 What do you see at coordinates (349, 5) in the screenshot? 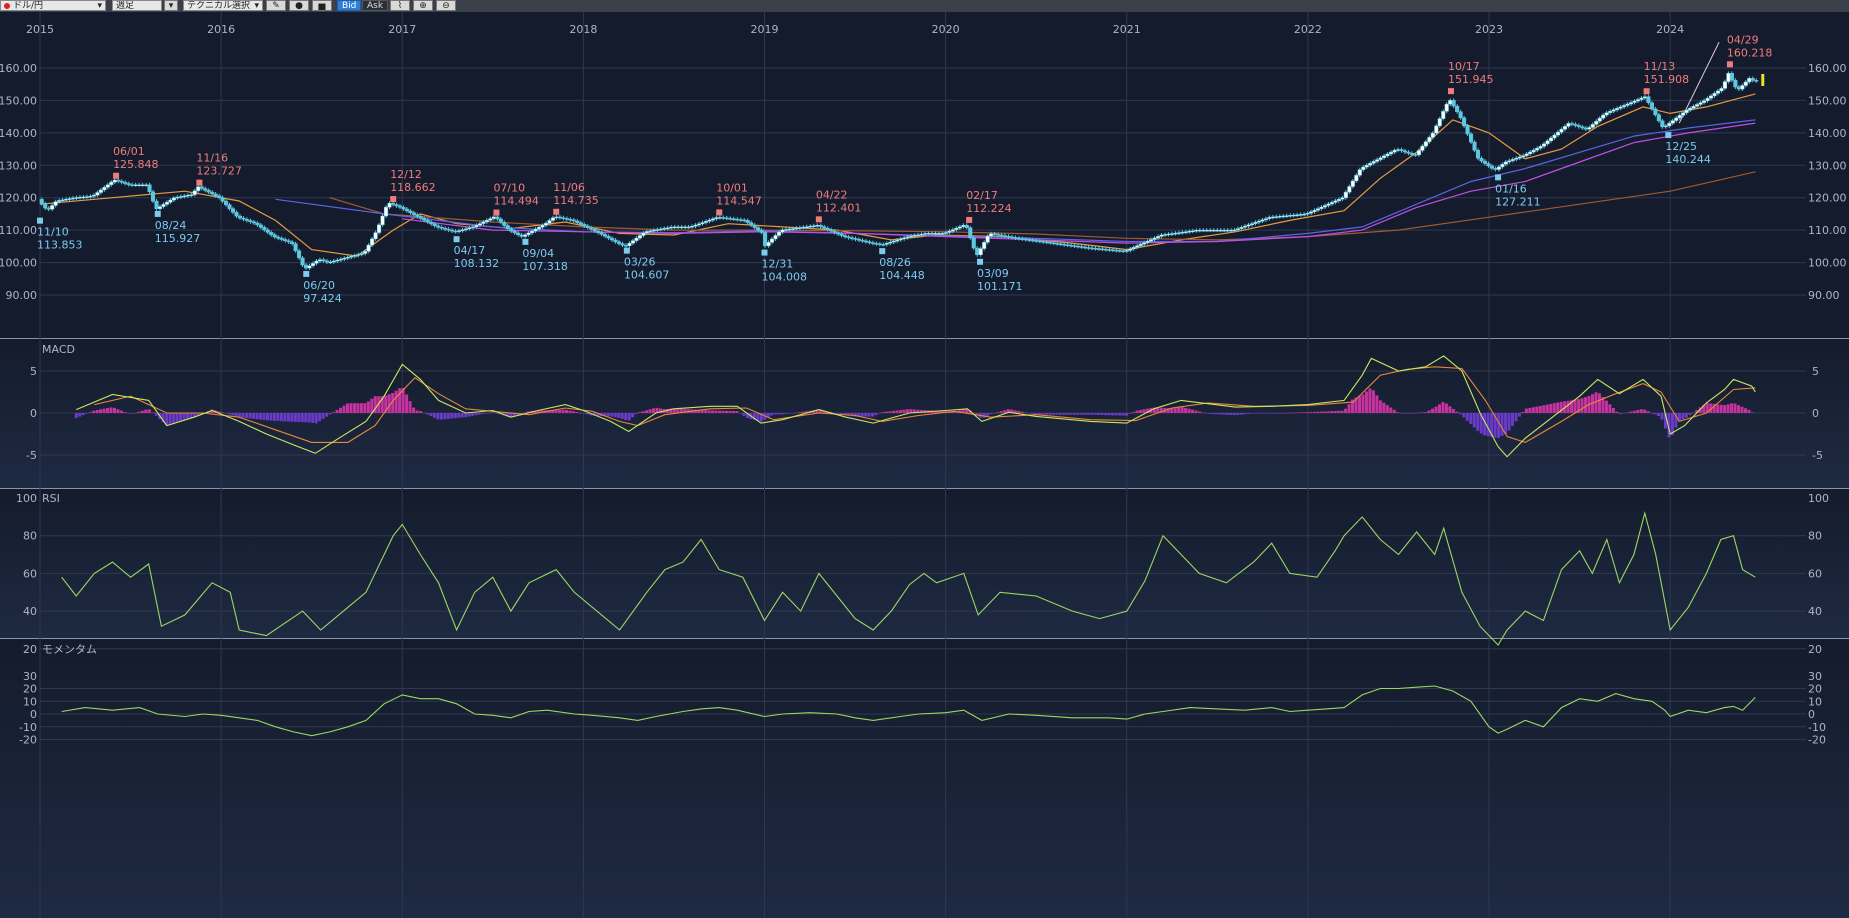
I see `bid-toggle: Bid` at bounding box center [349, 5].